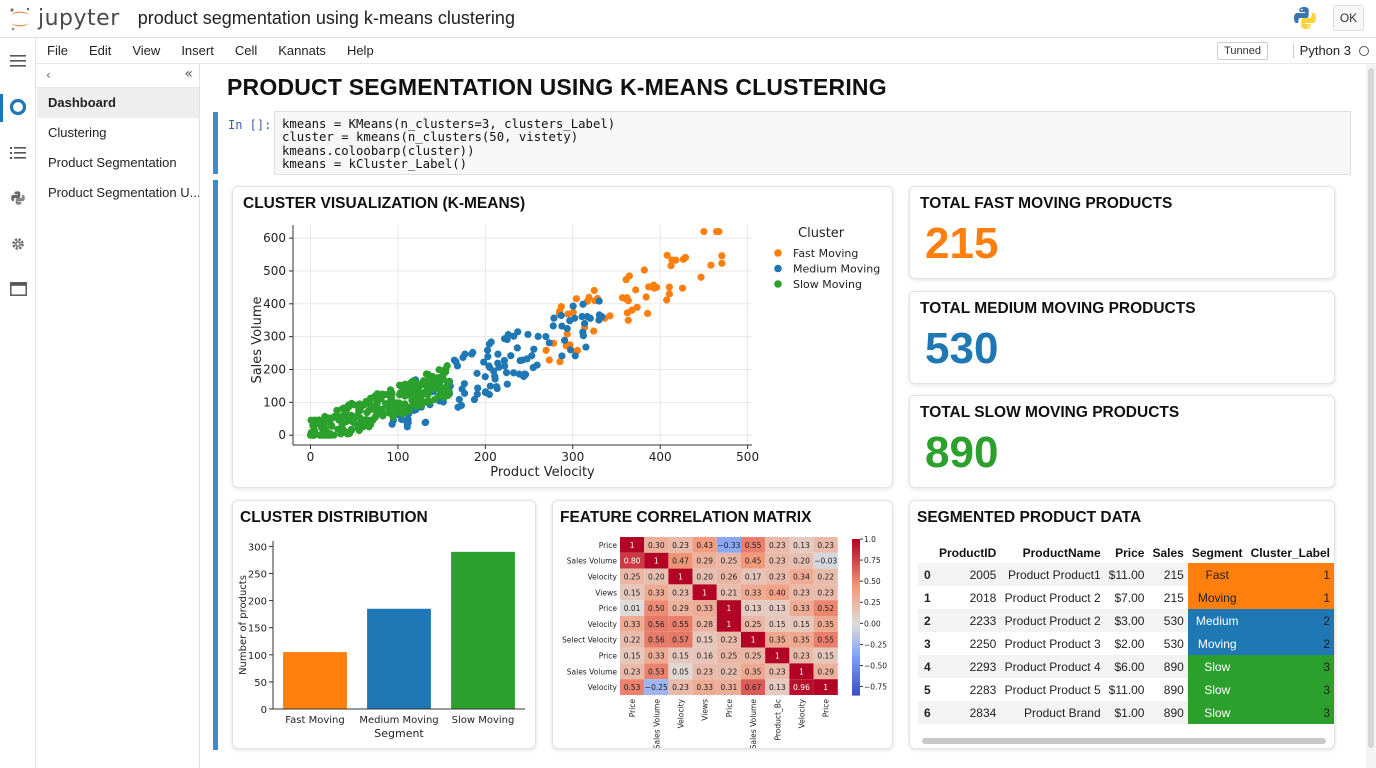  Describe the element at coordinates (1321, 50) in the screenshot. I see `kernel-name: Python 3` at that location.